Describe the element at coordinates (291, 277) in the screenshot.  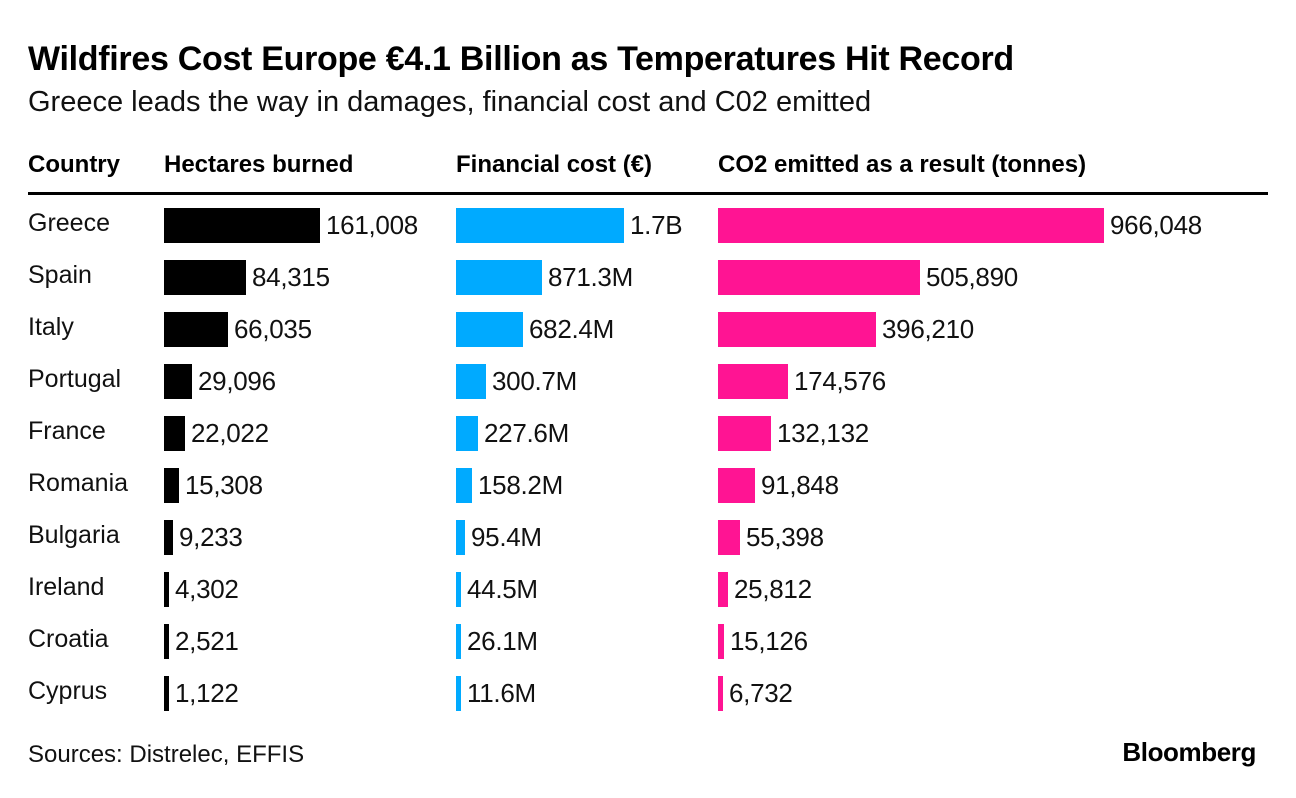
I see `value-label-hectares-spain: 84,315` at that location.